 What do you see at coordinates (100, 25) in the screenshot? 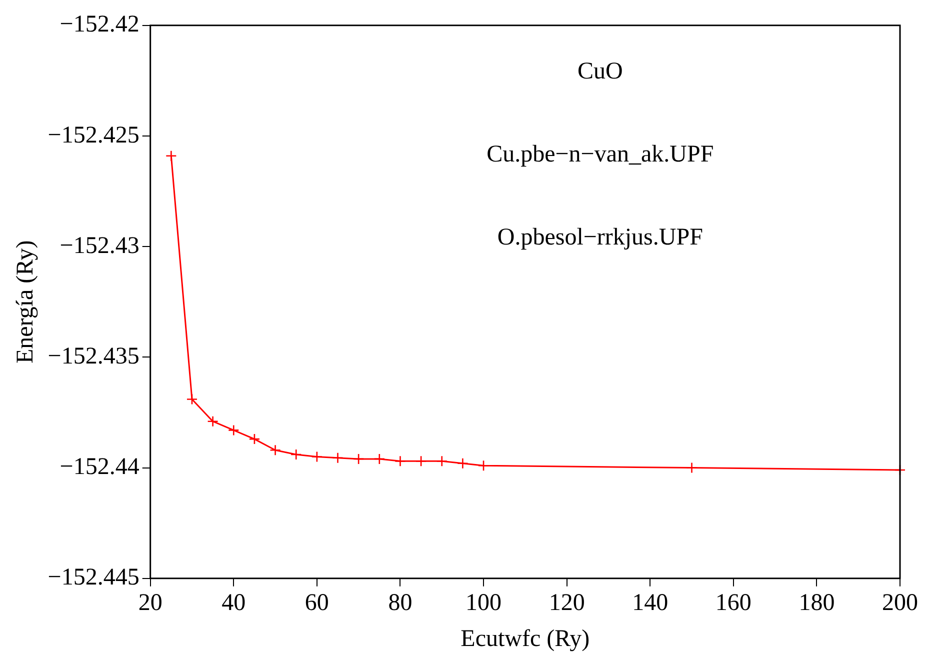
I see `y-tick-label: −152.42` at bounding box center [100, 25].